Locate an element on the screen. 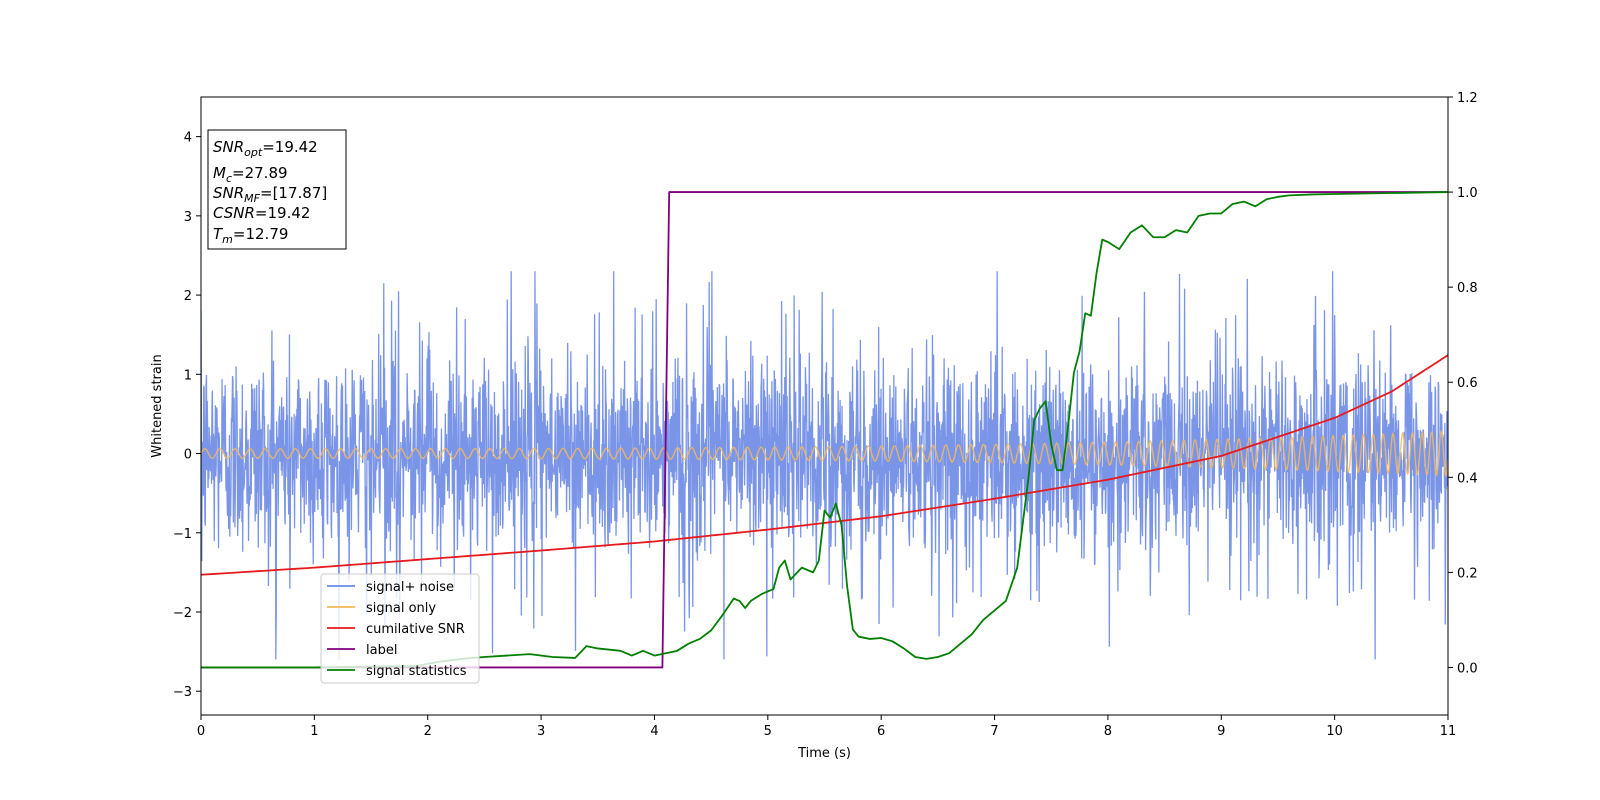 The width and height of the screenshot is (1600, 800). y-tick-label: 2 is located at coordinates (188, 296).